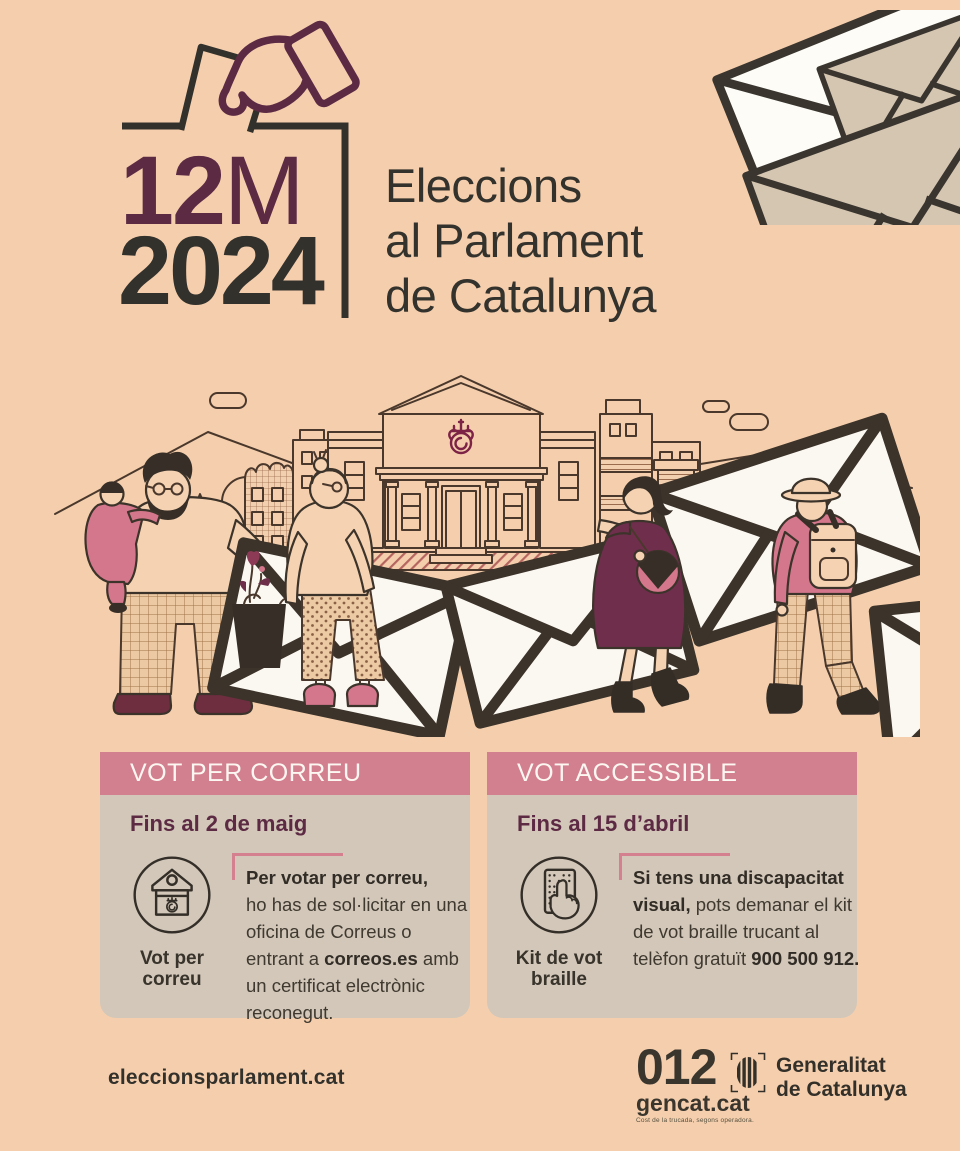  Describe the element at coordinates (831, 1065) in the screenshot. I see `gov-line: Generalitat` at that location.